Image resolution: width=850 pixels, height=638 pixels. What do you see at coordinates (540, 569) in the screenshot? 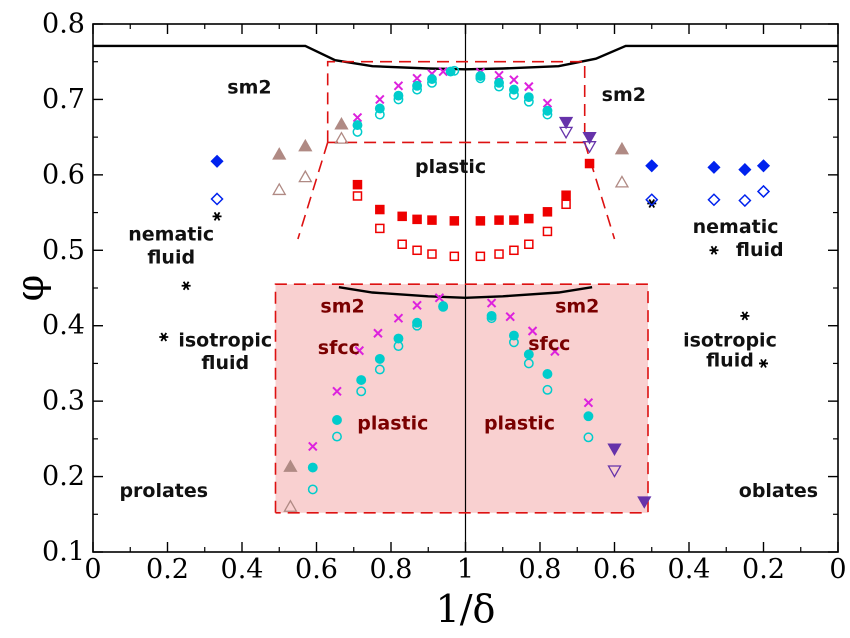
I see `x-tick-label: 0.8` at bounding box center [540, 569].